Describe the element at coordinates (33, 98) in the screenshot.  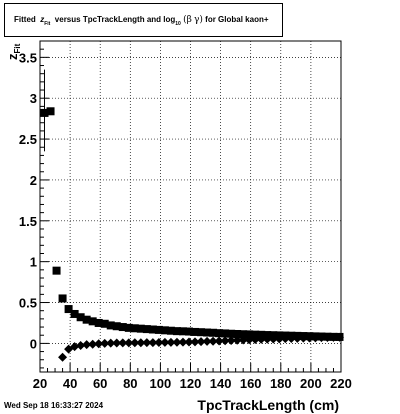
I see `y-tick-label: 3` at that location.